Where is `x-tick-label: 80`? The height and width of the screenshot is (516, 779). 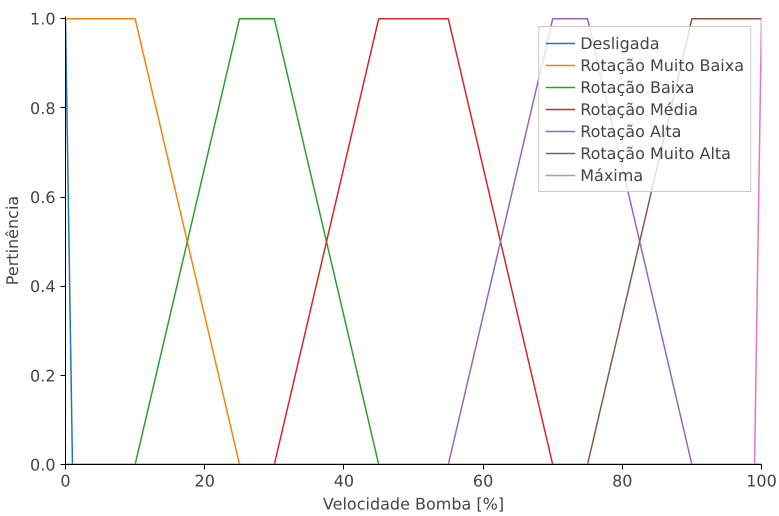 x-tick-label: 80 is located at coordinates (622, 481).